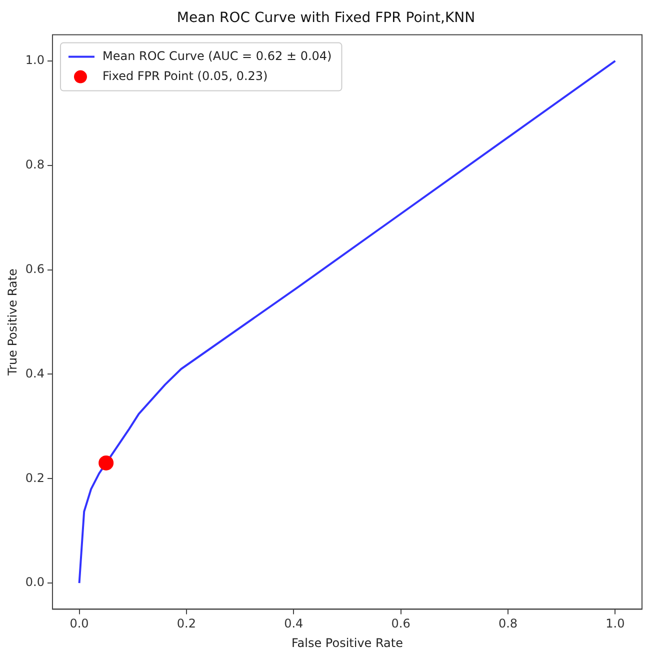  What do you see at coordinates (217, 55) in the screenshot?
I see `legend-label: Mean ROC Curve (AUC = 0.62 ± 0.04)` at bounding box center [217, 55].